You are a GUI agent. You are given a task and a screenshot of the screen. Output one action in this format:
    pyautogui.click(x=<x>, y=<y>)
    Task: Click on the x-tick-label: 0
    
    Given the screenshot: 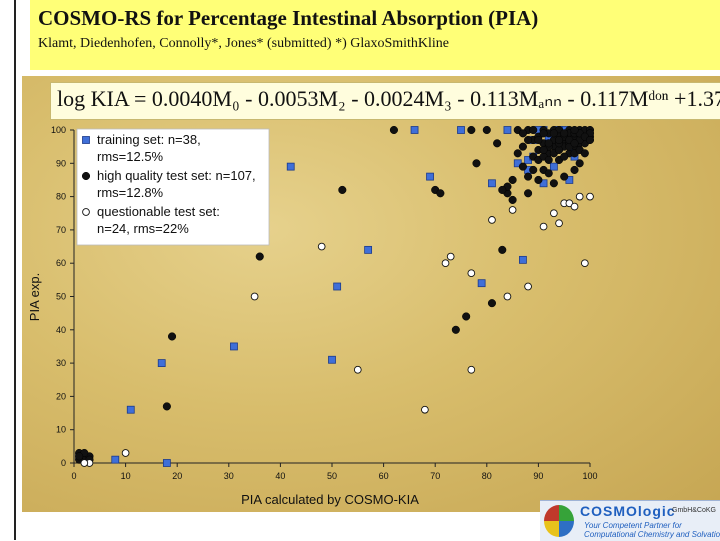 What is the action you would take?
    pyautogui.click(x=73, y=476)
    